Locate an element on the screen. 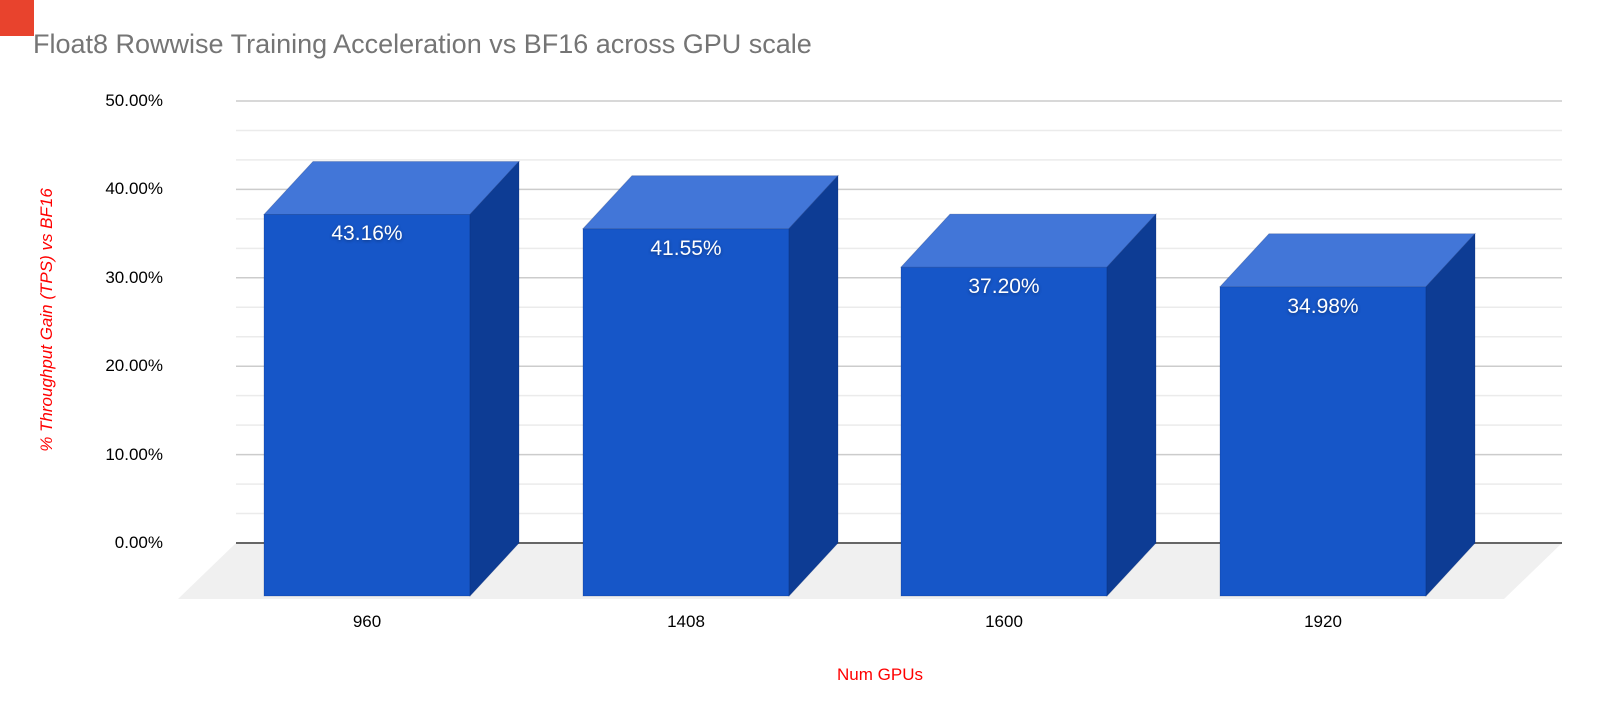 Image resolution: width=1600 pixels, height=722 pixels. x-axis-title: Num GPUs is located at coordinates (880, 674).